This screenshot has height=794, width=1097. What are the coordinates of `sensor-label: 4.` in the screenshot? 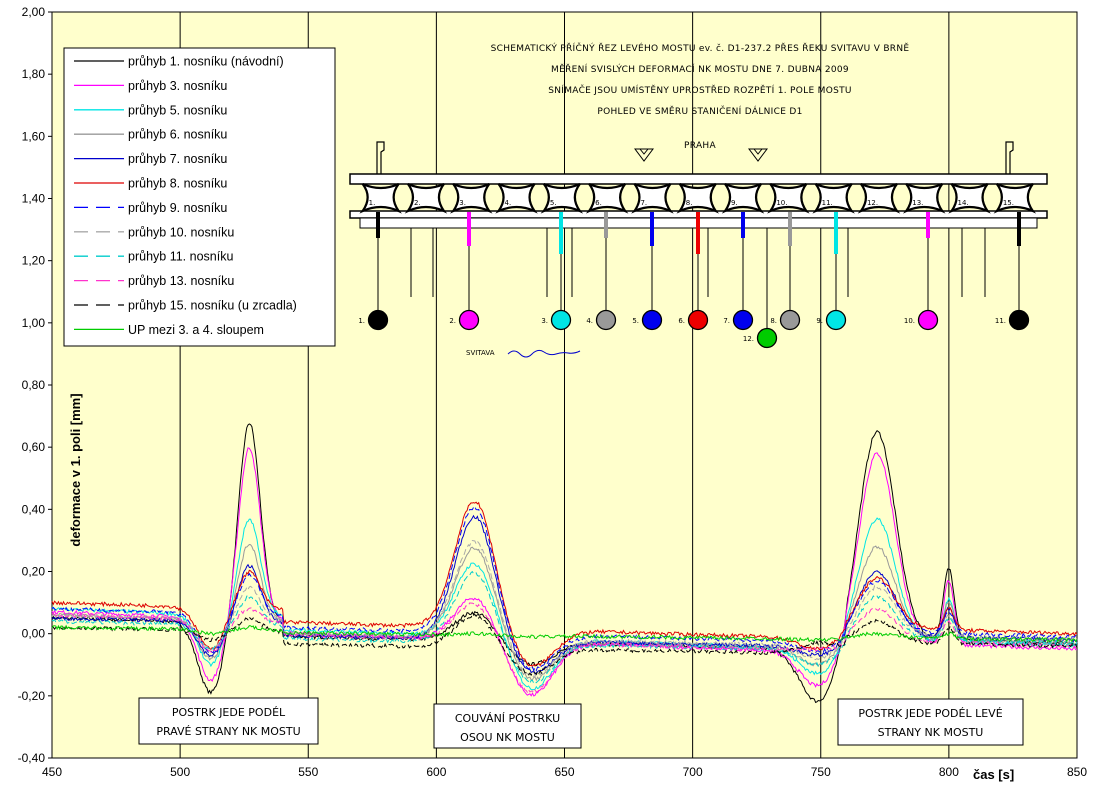 It's located at (589, 321).